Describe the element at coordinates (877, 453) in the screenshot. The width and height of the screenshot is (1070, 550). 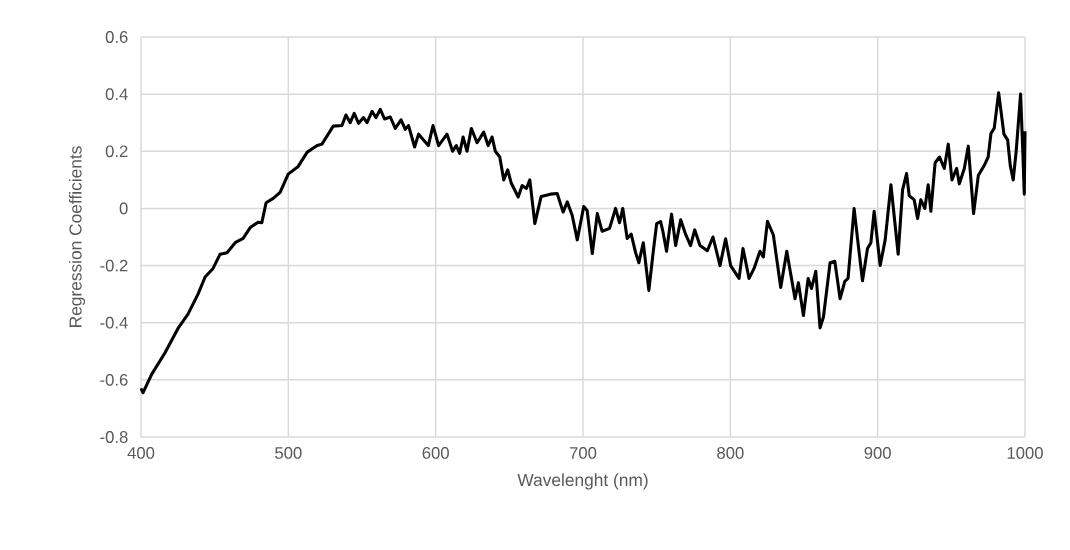
I see `x-tick-label: 900` at that location.